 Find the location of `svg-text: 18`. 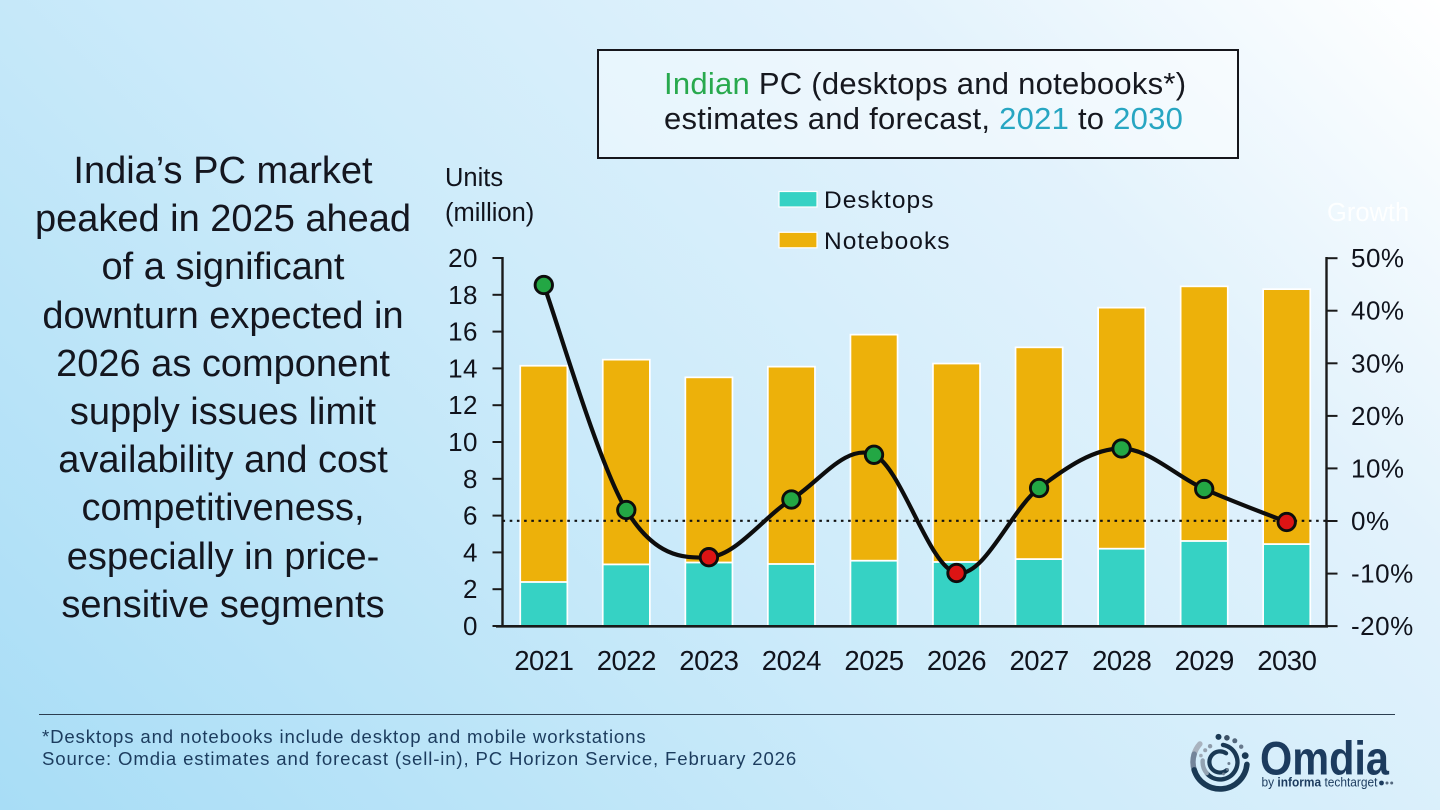

svg-text: 18 is located at coordinates (463, 295).